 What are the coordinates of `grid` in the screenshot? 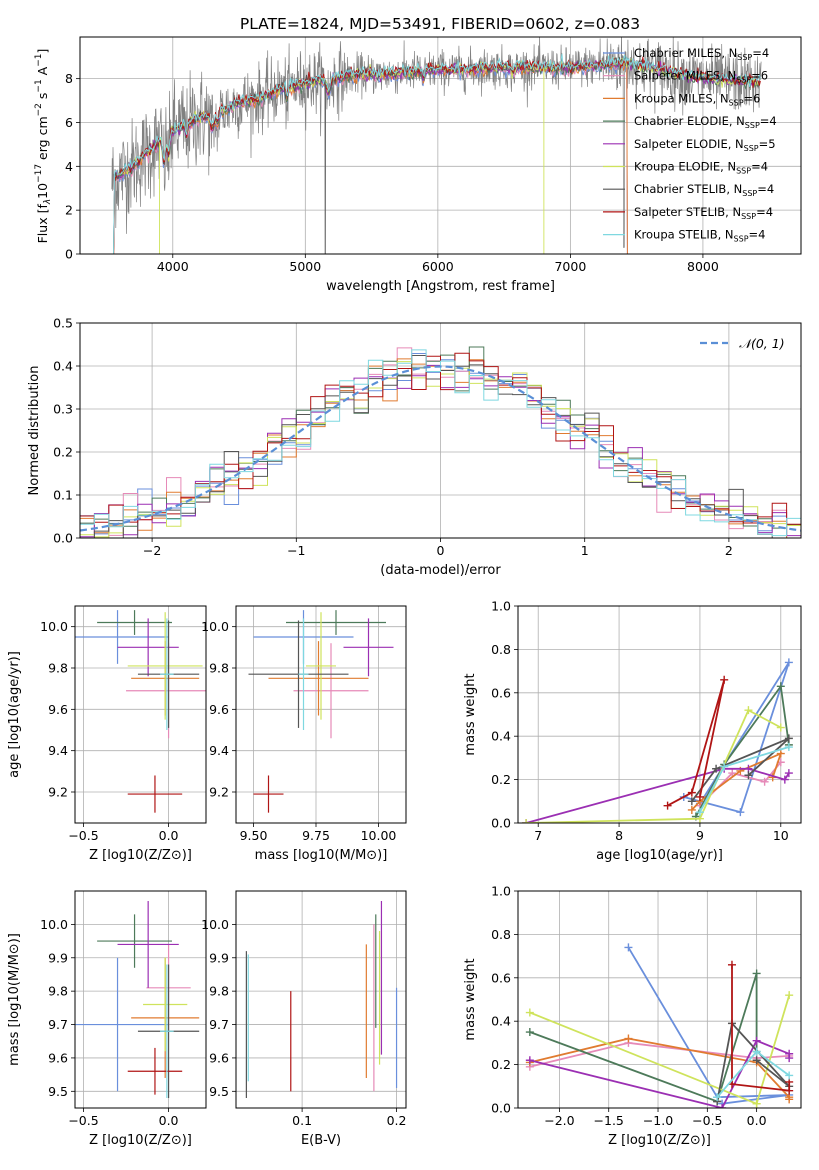 It's located at (140, 714).